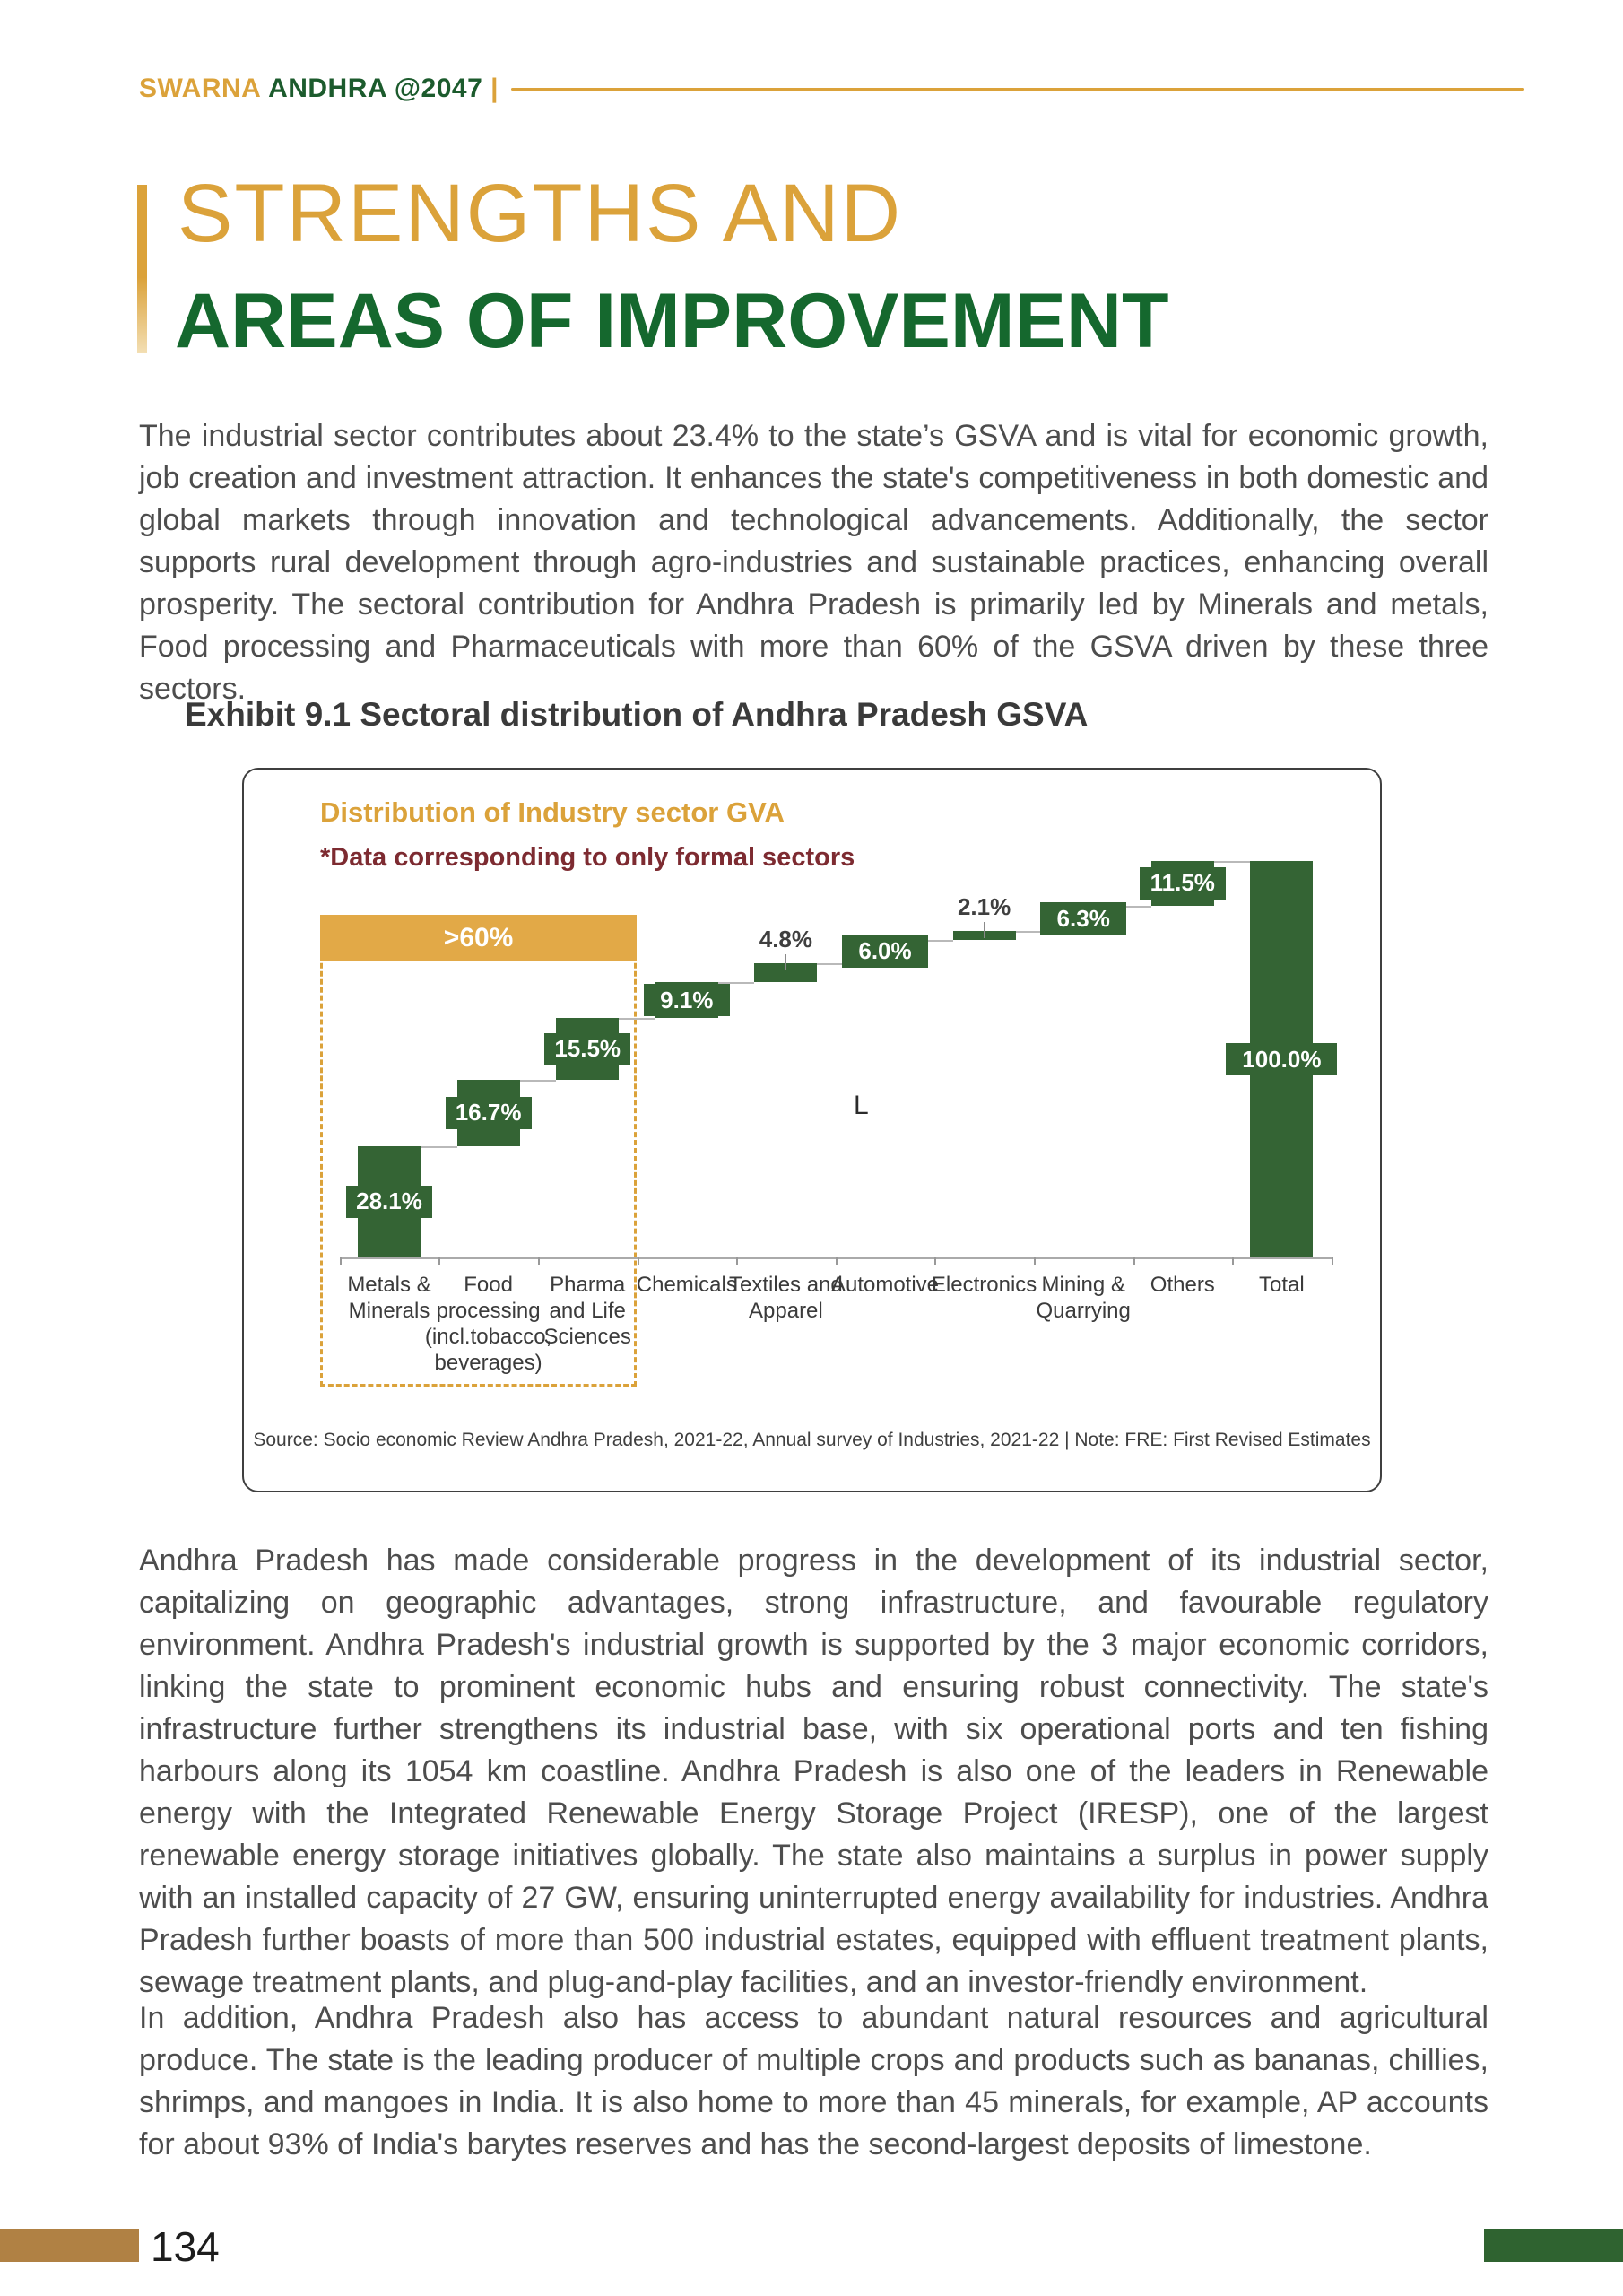 This screenshot has height=2296, width=1623. What do you see at coordinates (488, 1324) in the screenshot?
I see `x-axis-category-label: Food processing (incl.tobacco, beverages)` at bounding box center [488, 1324].